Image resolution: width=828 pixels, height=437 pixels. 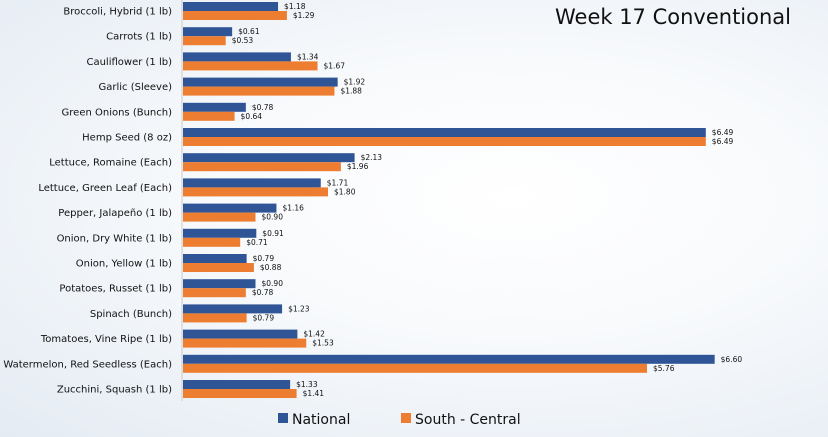 I want to click on category-label-cauliflower-1-lb: Cauliflower (1 lb), so click(x=129, y=62).